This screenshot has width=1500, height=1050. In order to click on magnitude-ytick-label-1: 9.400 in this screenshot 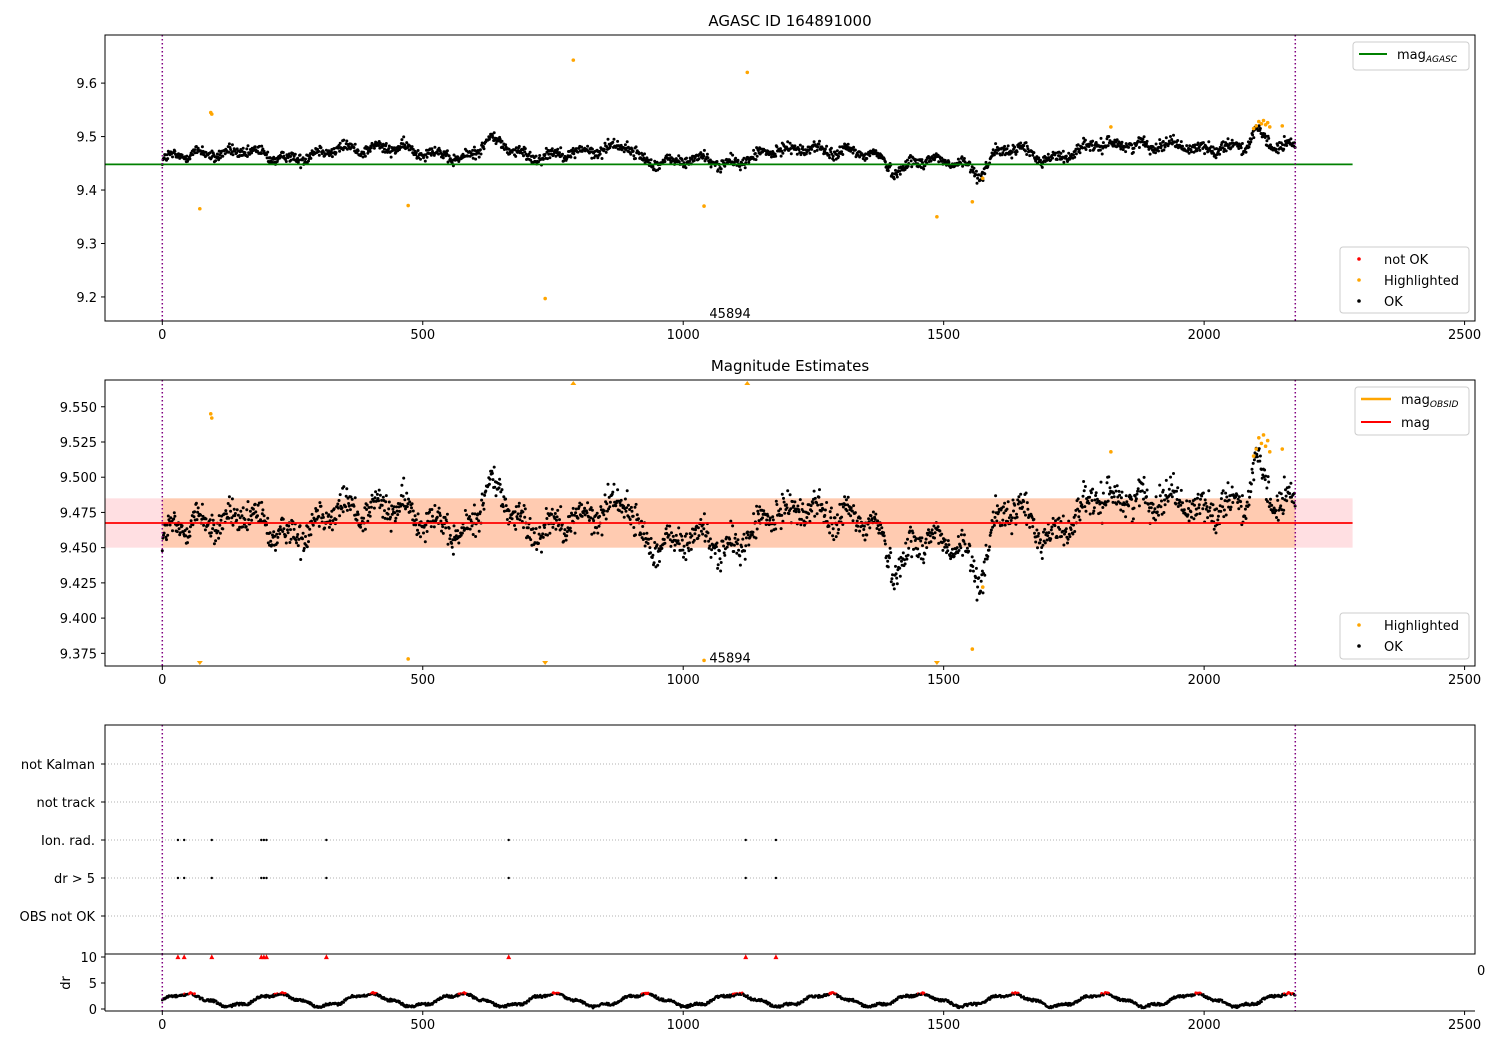, I will do `click(78, 619)`.